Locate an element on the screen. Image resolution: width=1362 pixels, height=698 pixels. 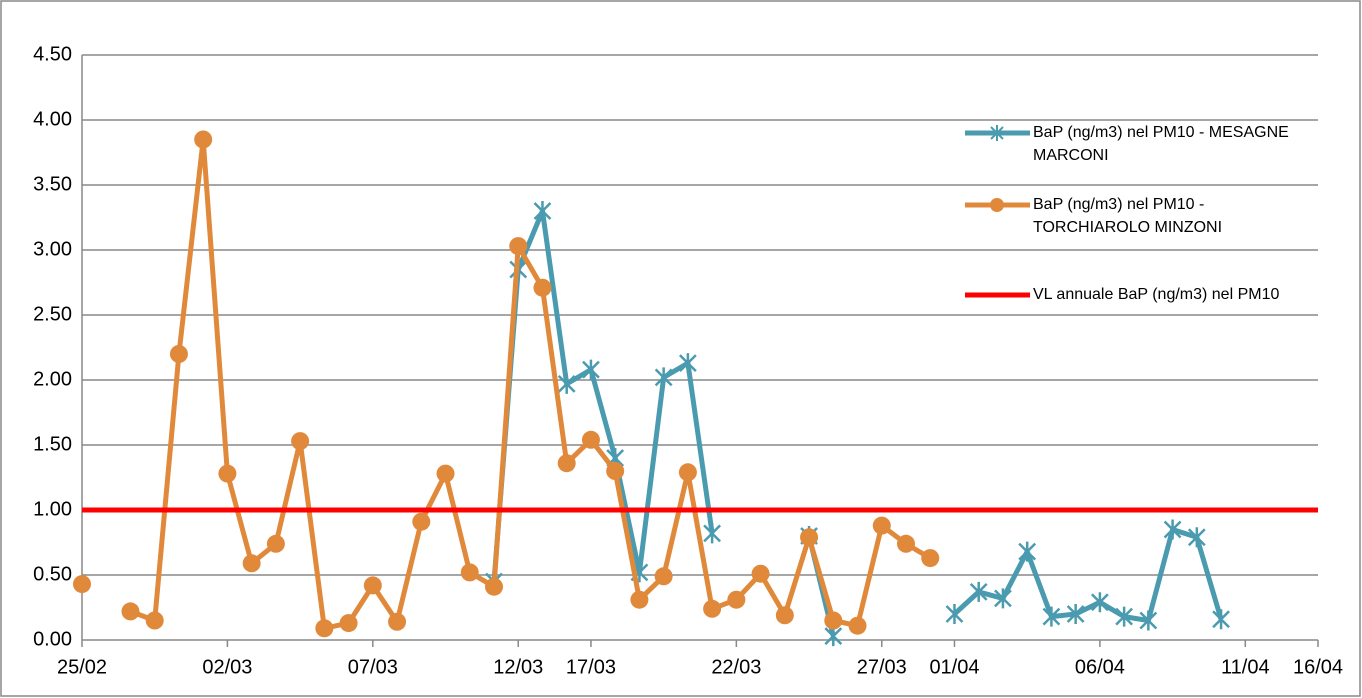
y-tick-label: 0.00 is located at coordinates (52, 639).